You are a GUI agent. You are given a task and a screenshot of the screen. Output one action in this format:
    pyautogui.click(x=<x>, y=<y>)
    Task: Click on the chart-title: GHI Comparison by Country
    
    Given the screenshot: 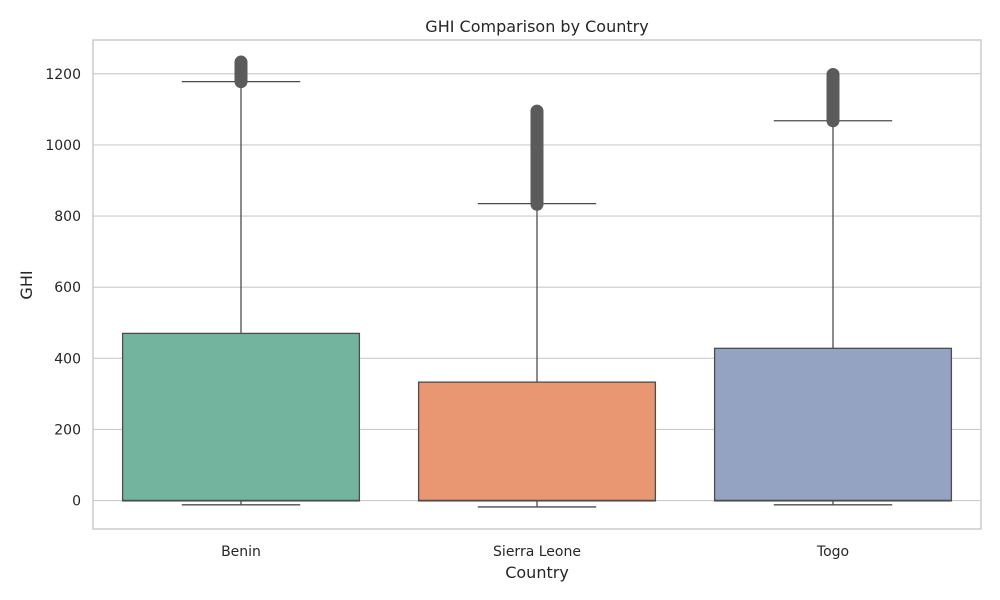 What is the action you would take?
    pyautogui.click(x=536, y=26)
    